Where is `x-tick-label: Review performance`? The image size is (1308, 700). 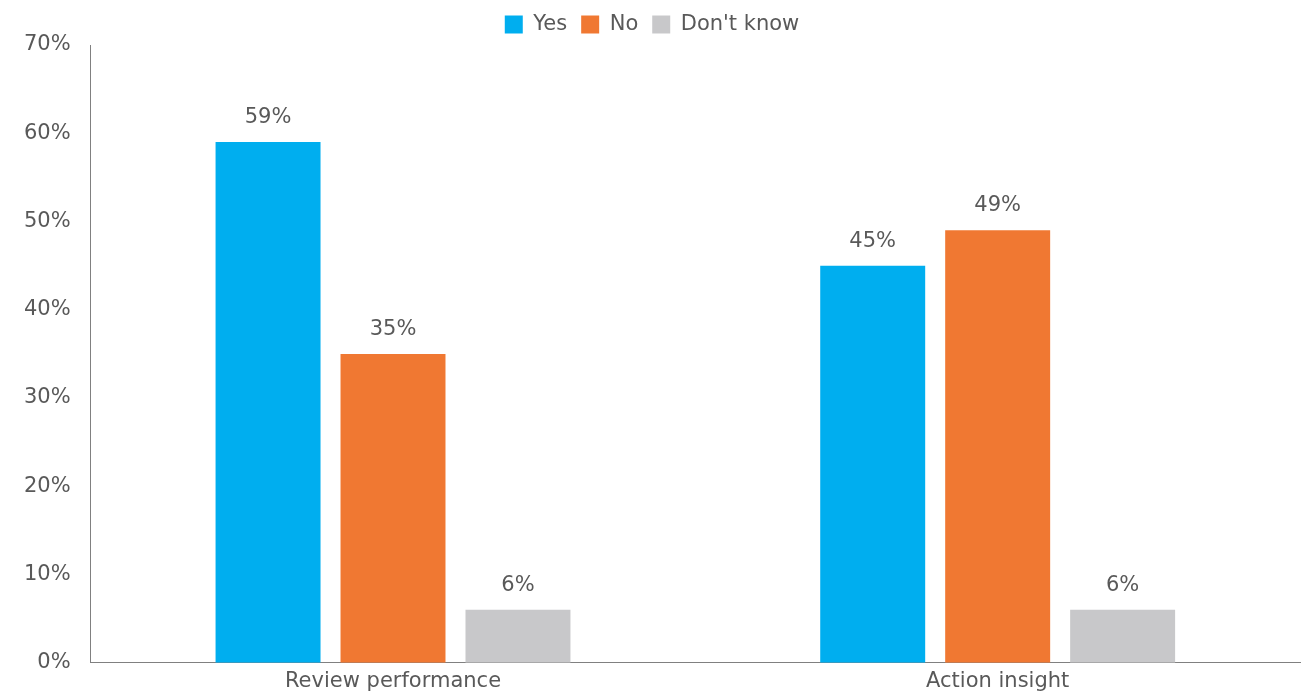 x-tick-label: Review performance is located at coordinates (393, 679).